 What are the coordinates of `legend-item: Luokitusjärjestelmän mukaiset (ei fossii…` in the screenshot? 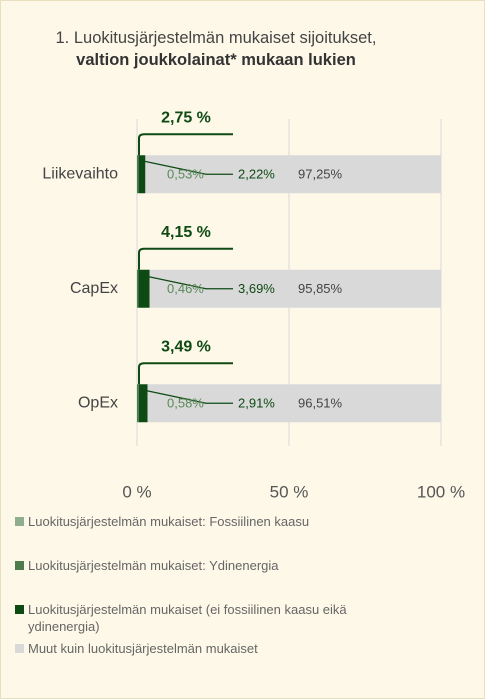 It's located at (186, 618).